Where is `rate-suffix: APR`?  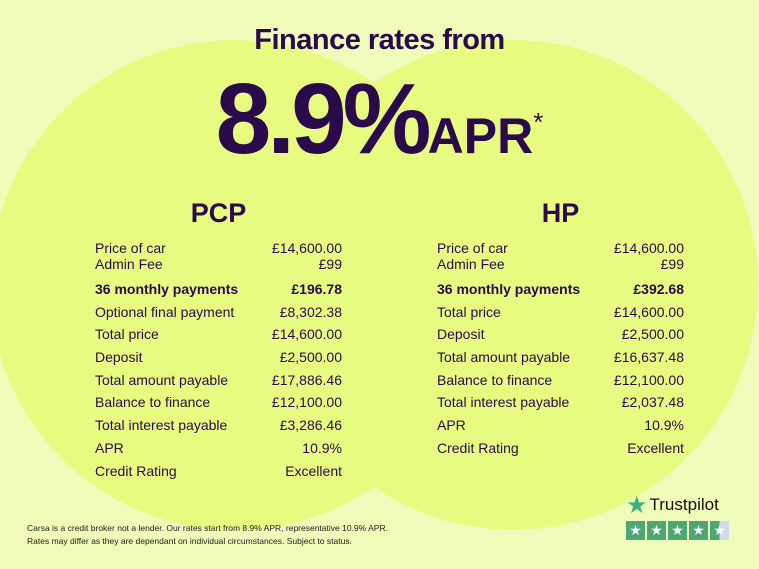 rate-suffix: APR is located at coordinates (480, 136).